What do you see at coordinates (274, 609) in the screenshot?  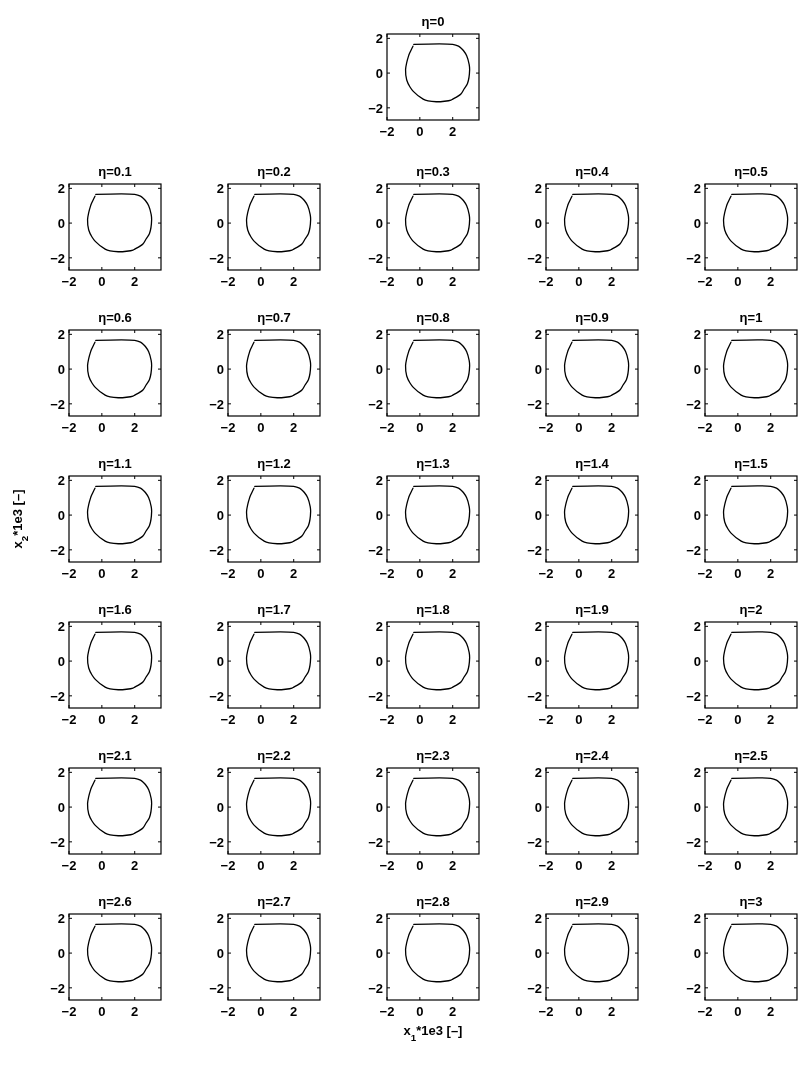 I see `chart-title: η=1.7` at bounding box center [274, 609].